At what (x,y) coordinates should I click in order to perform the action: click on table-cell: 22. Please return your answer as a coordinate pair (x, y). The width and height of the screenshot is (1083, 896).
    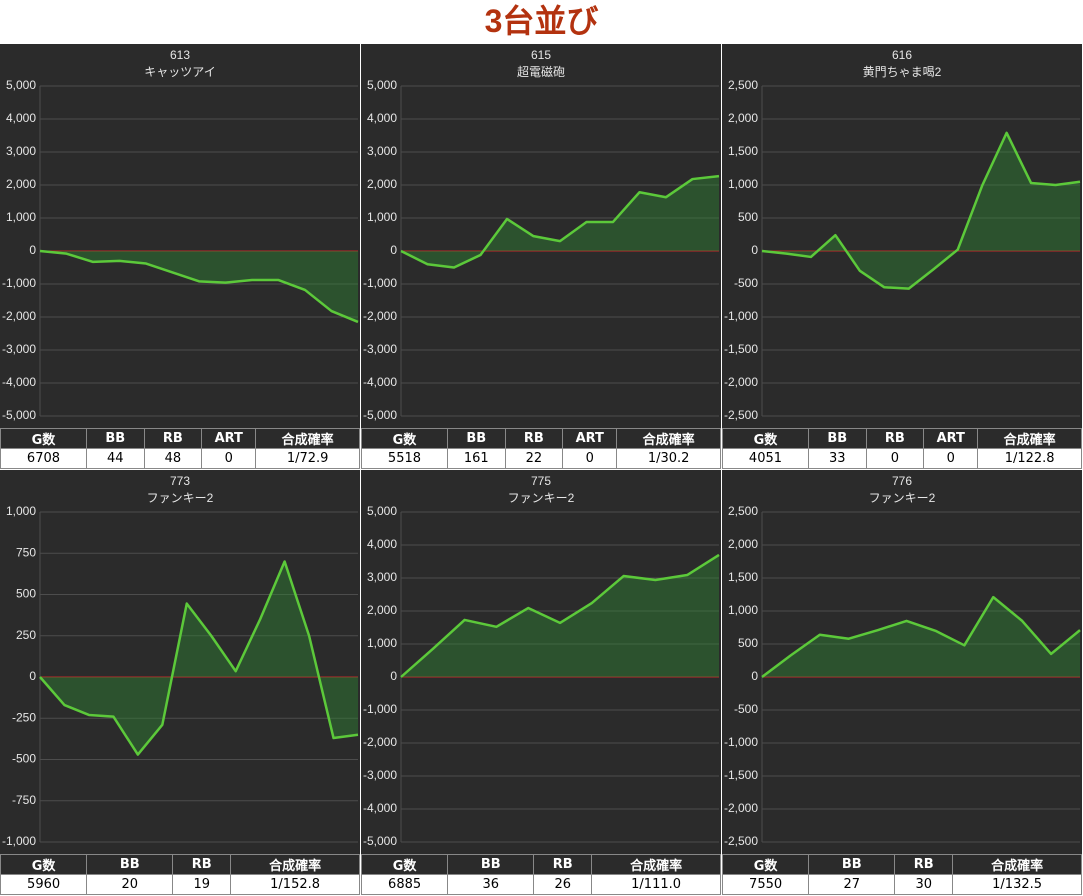
    Looking at the image, I should click on (534, 458).